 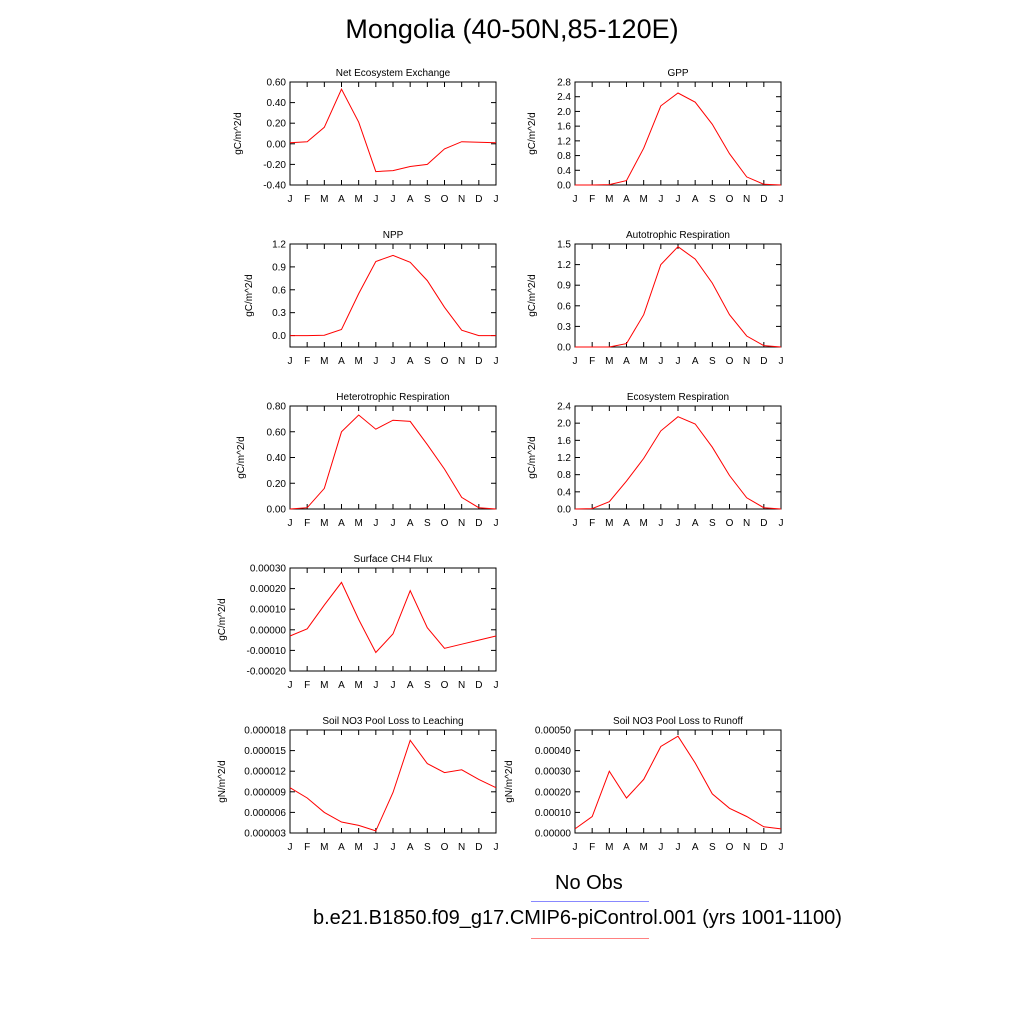 I want to click on panel-title: Soil NO3 Pool Loss to Leaching, so click(x=392, y=721).